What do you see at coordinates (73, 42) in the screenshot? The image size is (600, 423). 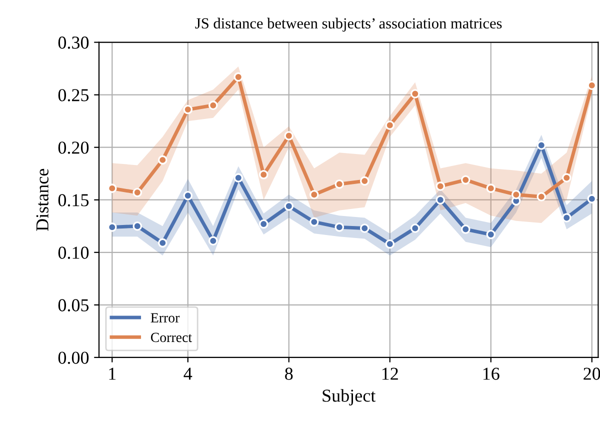 I see `y-tick-label: 0.30` at bounding box center [73, 42].